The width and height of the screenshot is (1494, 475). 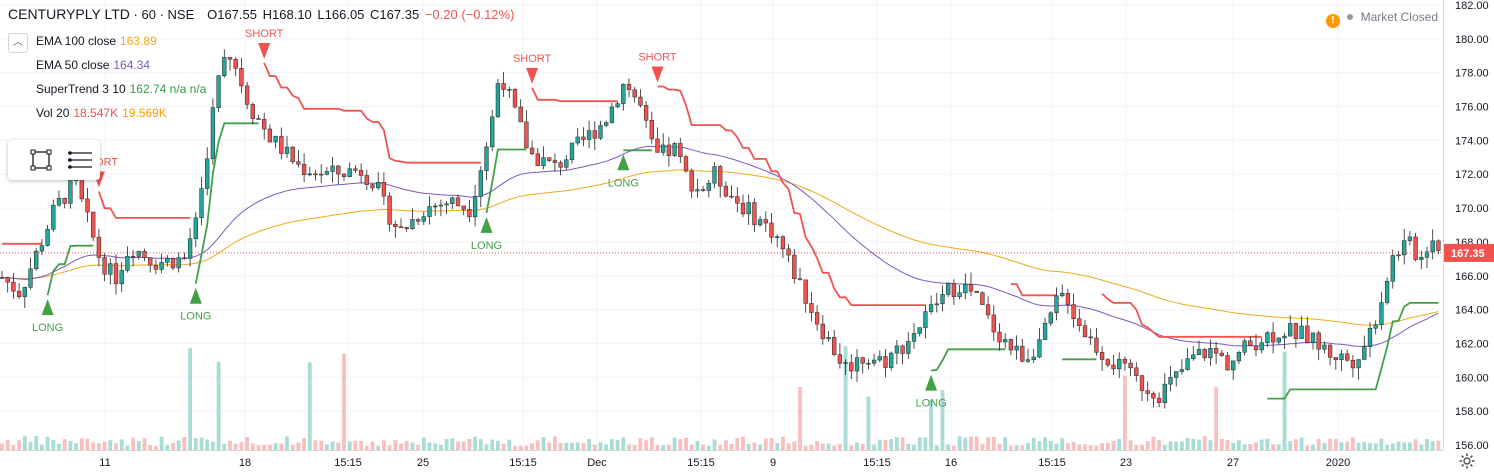 What do you see at coordinates (1233, 463) in the screenshot?
I see `time-tick-label: 27` at bounding box center [1233, 463].